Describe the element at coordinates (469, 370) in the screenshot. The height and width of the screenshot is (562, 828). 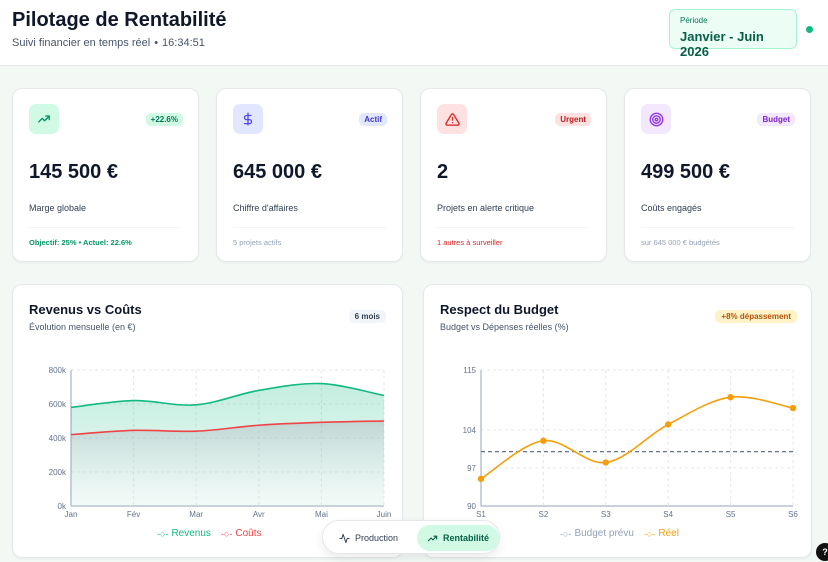
I see `y-tick-label: 115` at that location.